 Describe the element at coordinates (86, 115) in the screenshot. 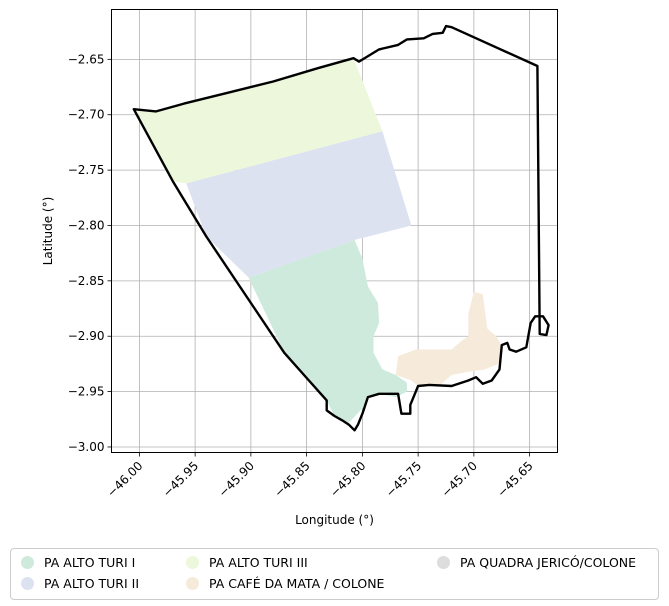

I see `y-tick-label: −2.70` at that location.